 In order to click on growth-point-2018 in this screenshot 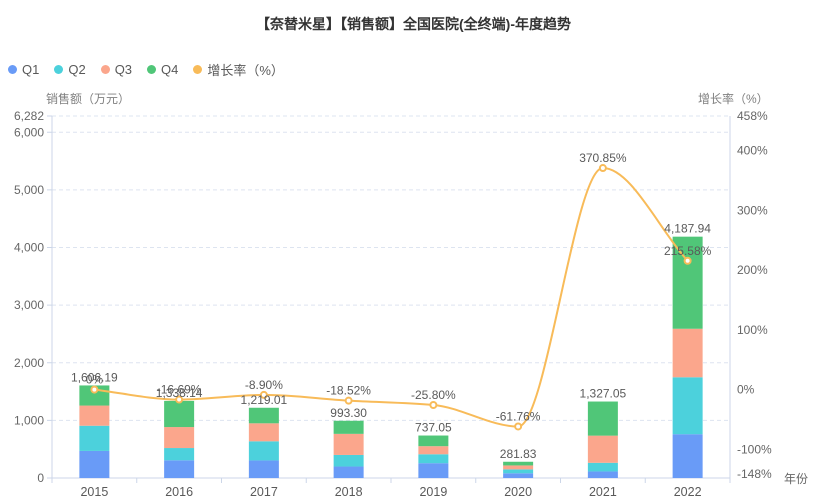, I will do `click(348, 400)`.